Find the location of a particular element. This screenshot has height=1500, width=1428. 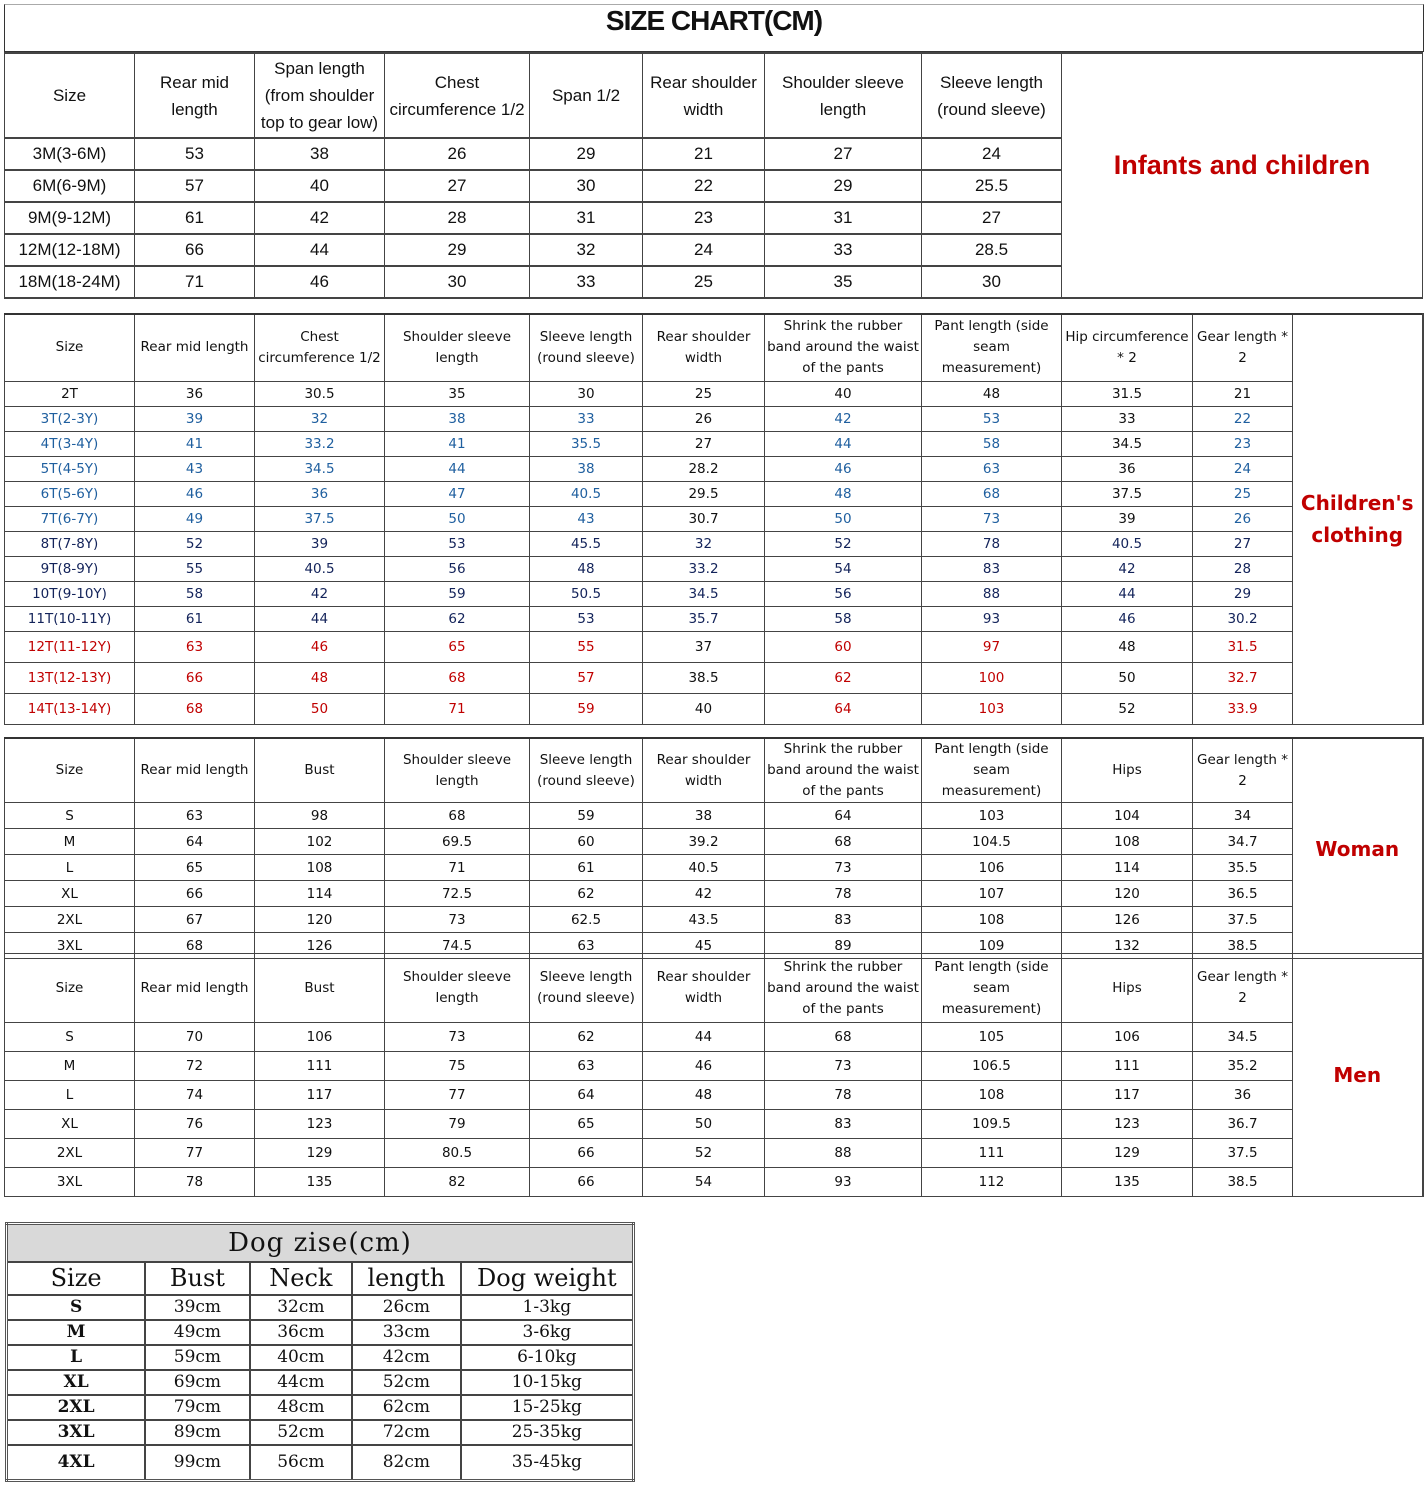

cell: 82cm is located at coordinates (406, 1462).